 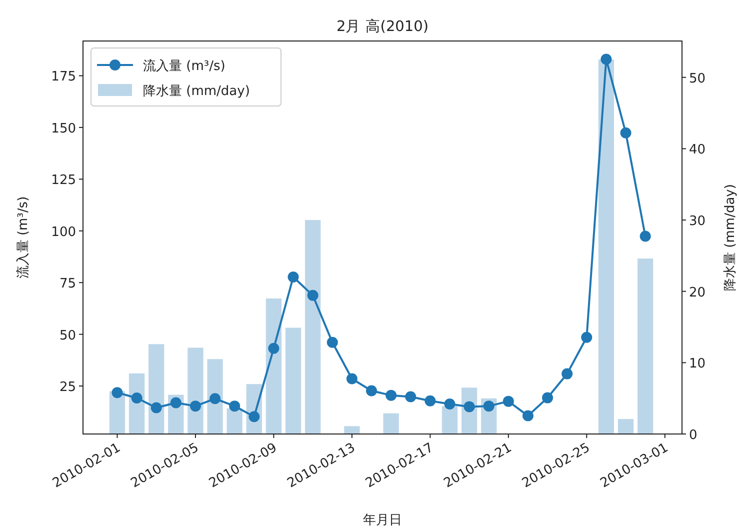 What do you see at coordinates (63, 77) in the screenshot?
I see `y-tick-label: 175` at bounding box center [63, 77].